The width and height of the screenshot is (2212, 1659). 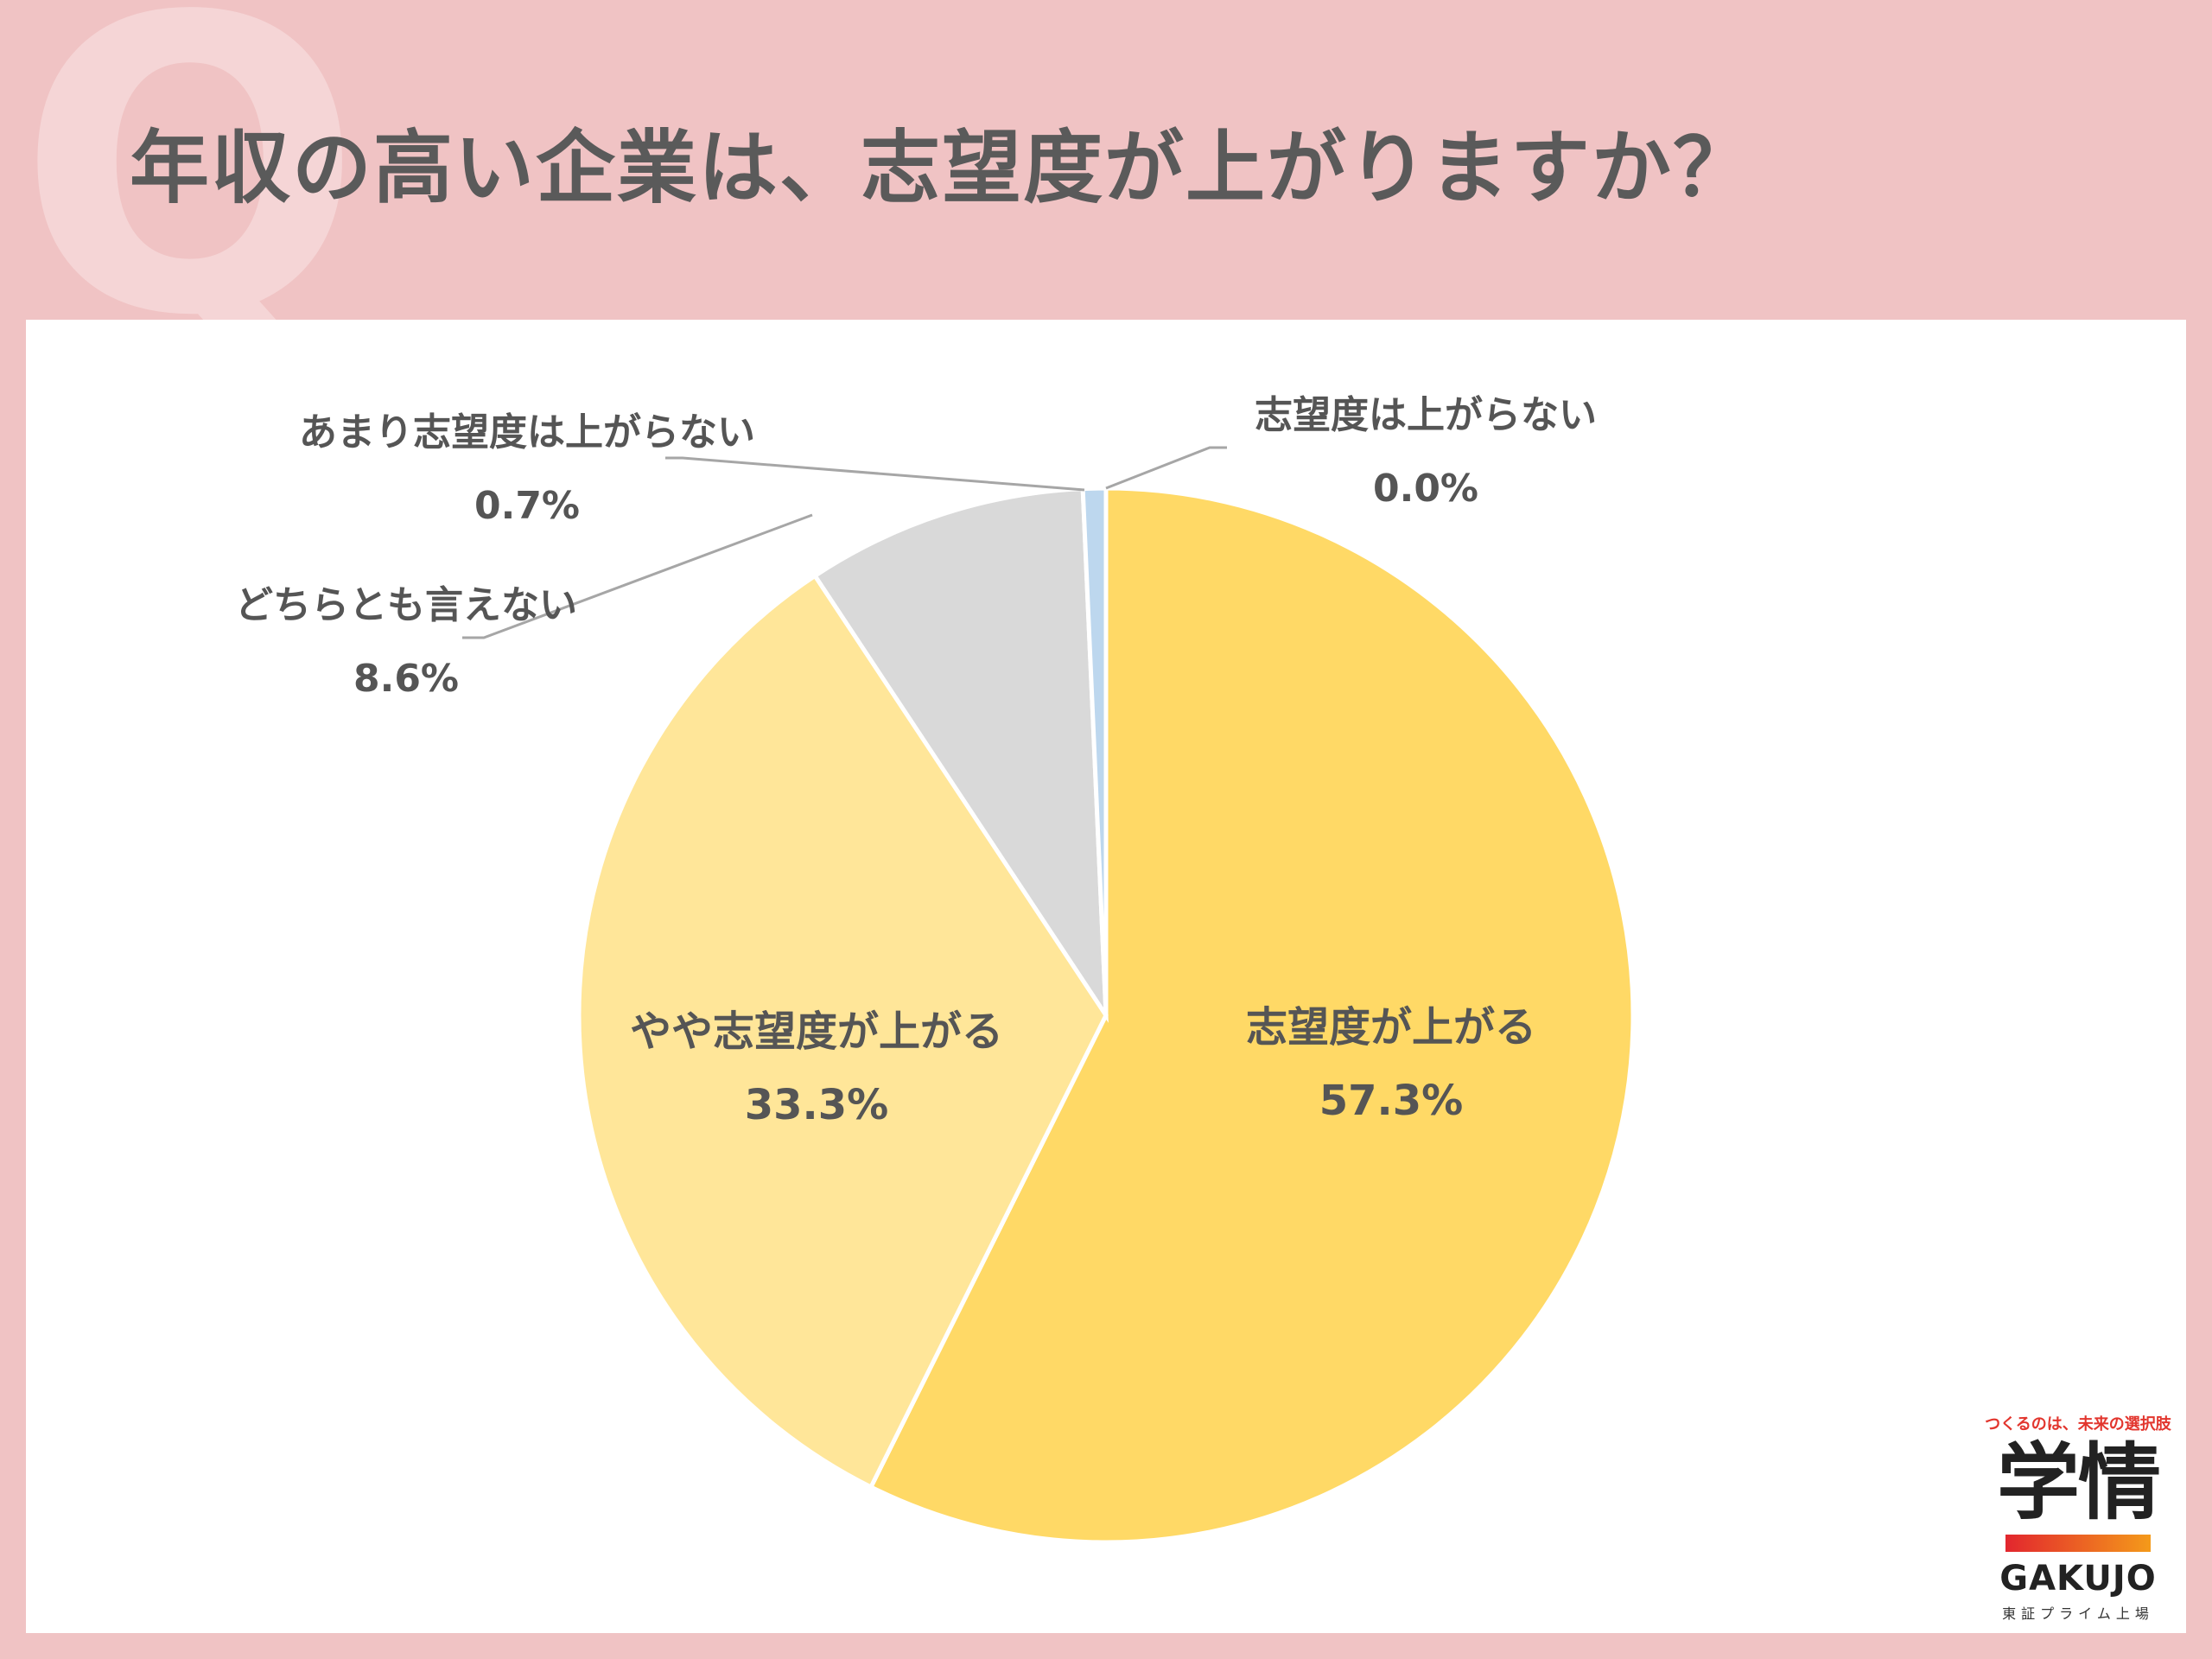 I want to click on slice-label: あまり志望度は上がらない, so click(x=527, y=432).